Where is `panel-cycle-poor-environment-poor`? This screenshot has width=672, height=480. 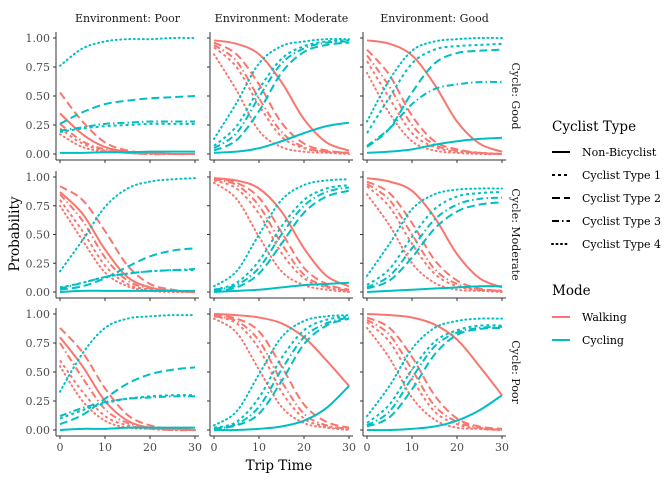
panel-cycle-poor-environment-poor is located at coordinates (126, 373).